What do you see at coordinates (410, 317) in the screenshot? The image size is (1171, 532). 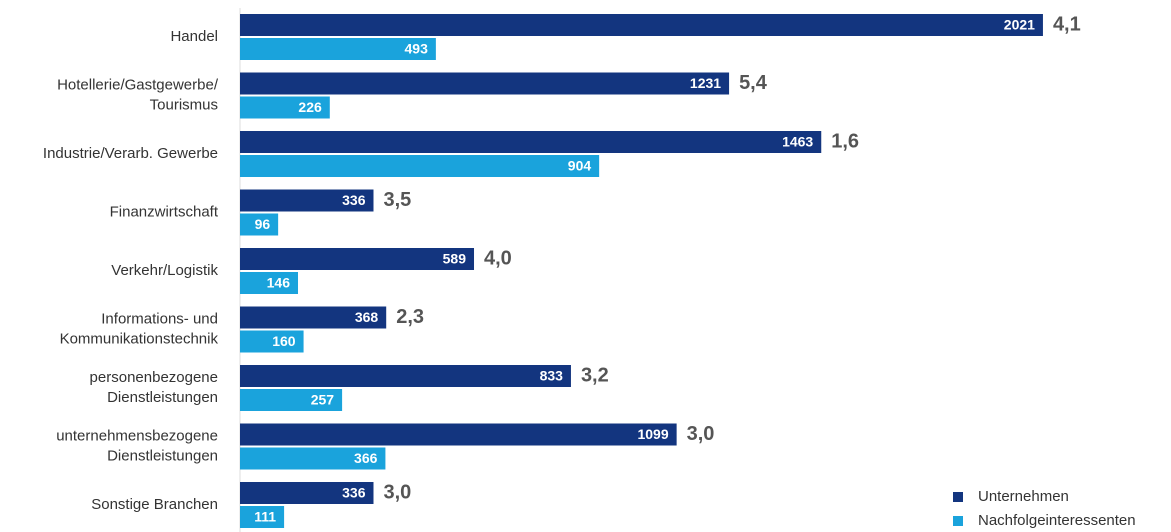 I see `ratio-label: 2,3` at bounding box center [410, 317].